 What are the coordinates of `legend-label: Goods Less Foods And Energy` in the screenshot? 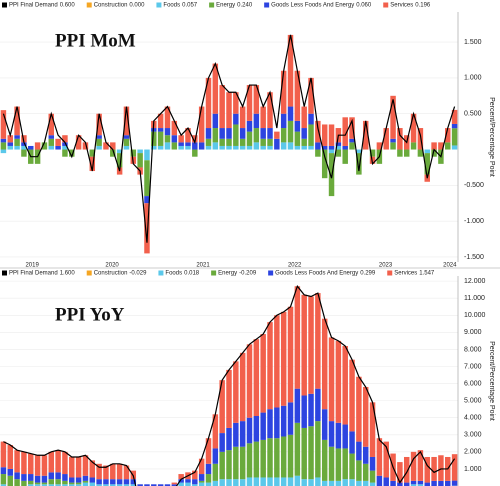 It's located at (312, 6).